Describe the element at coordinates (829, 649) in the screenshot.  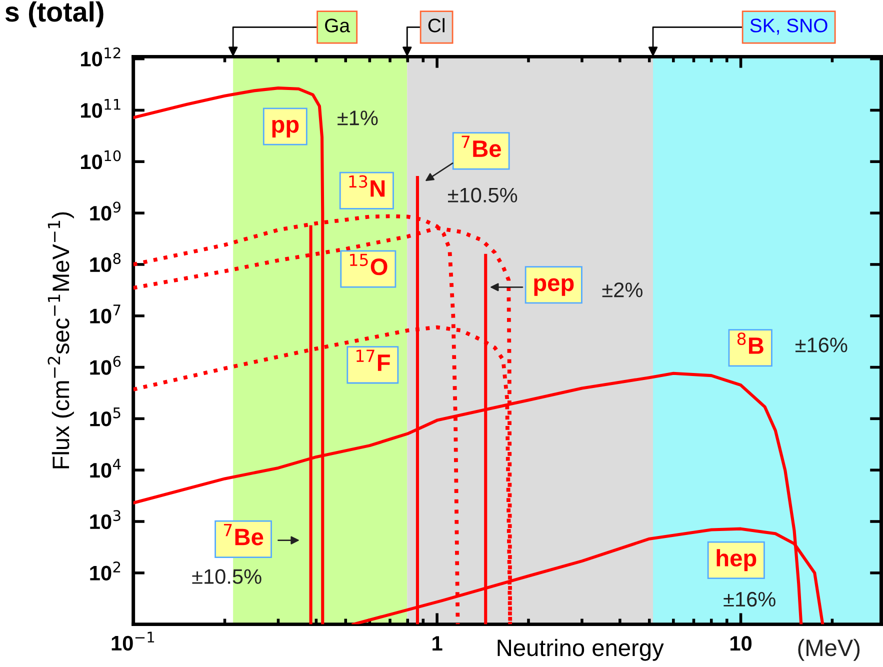
I see `text: (MeV)` at that location.